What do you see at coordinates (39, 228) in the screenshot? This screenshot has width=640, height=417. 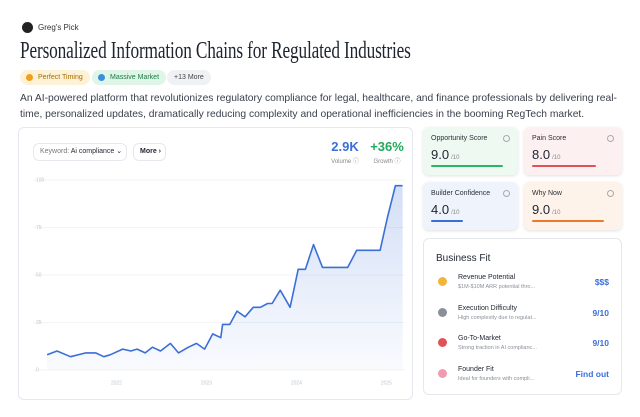 I see `y-tick-label: 75` at bounding box center [39, 228].